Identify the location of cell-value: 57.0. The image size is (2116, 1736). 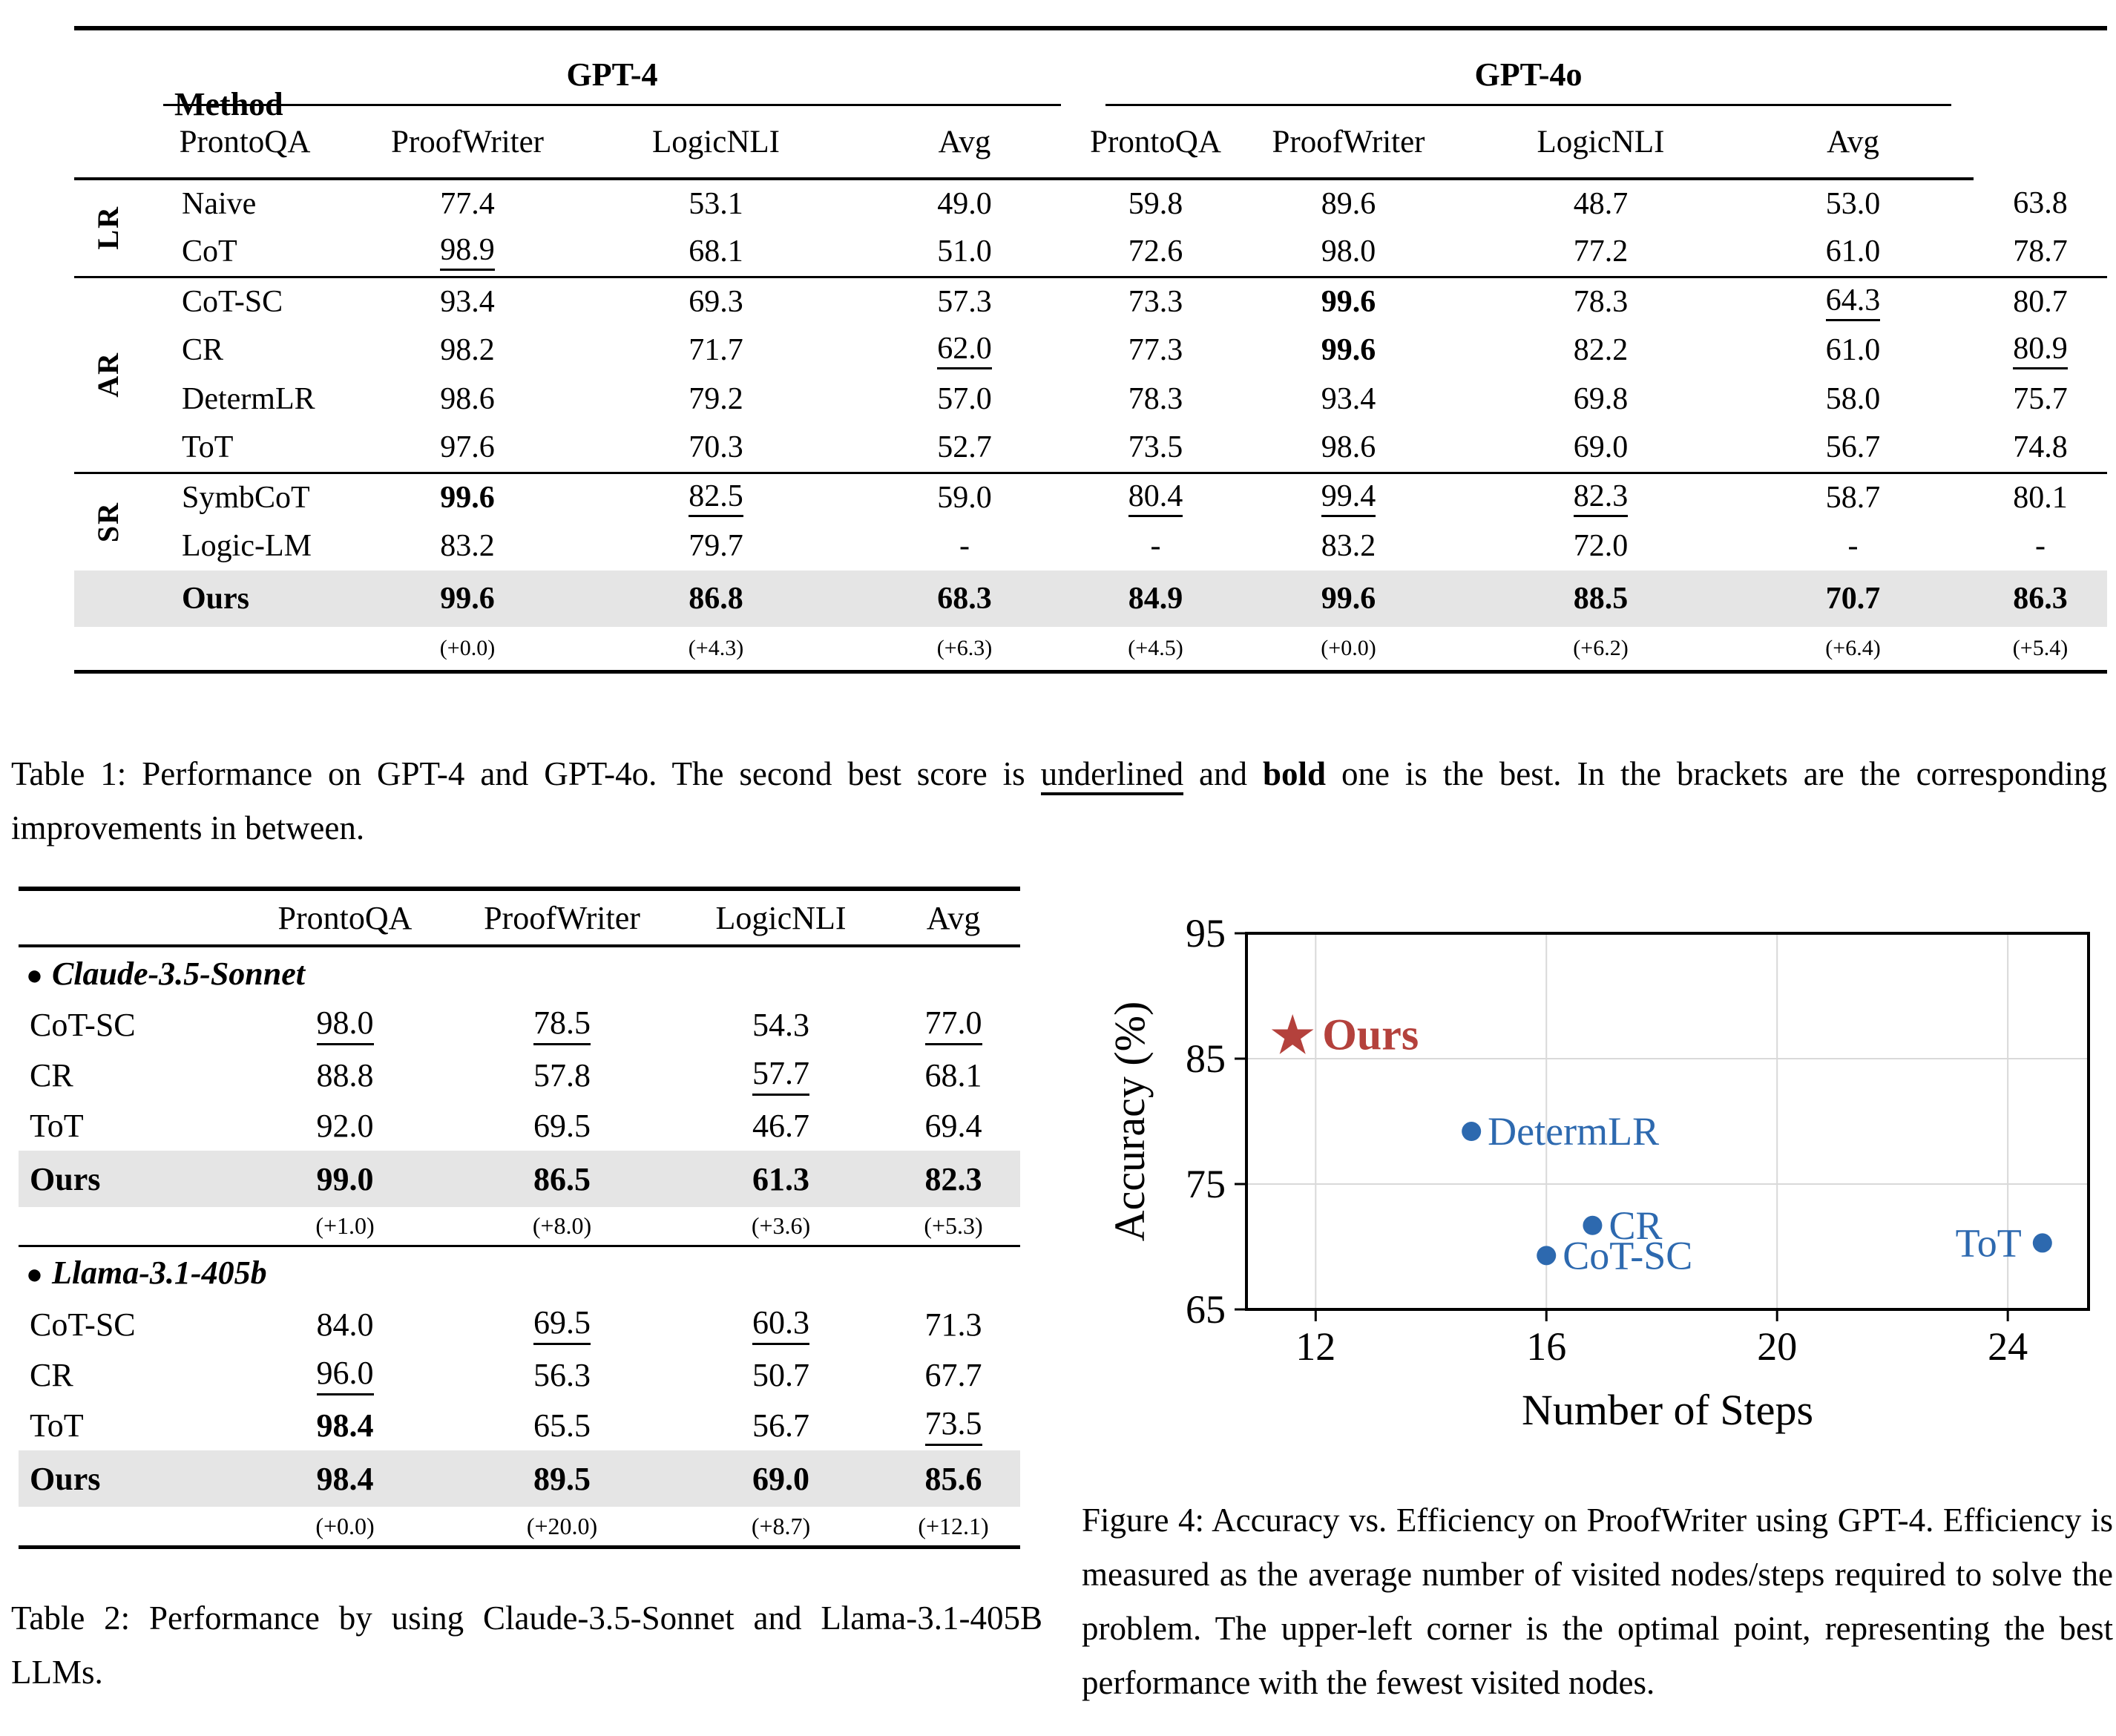
(964, 399).